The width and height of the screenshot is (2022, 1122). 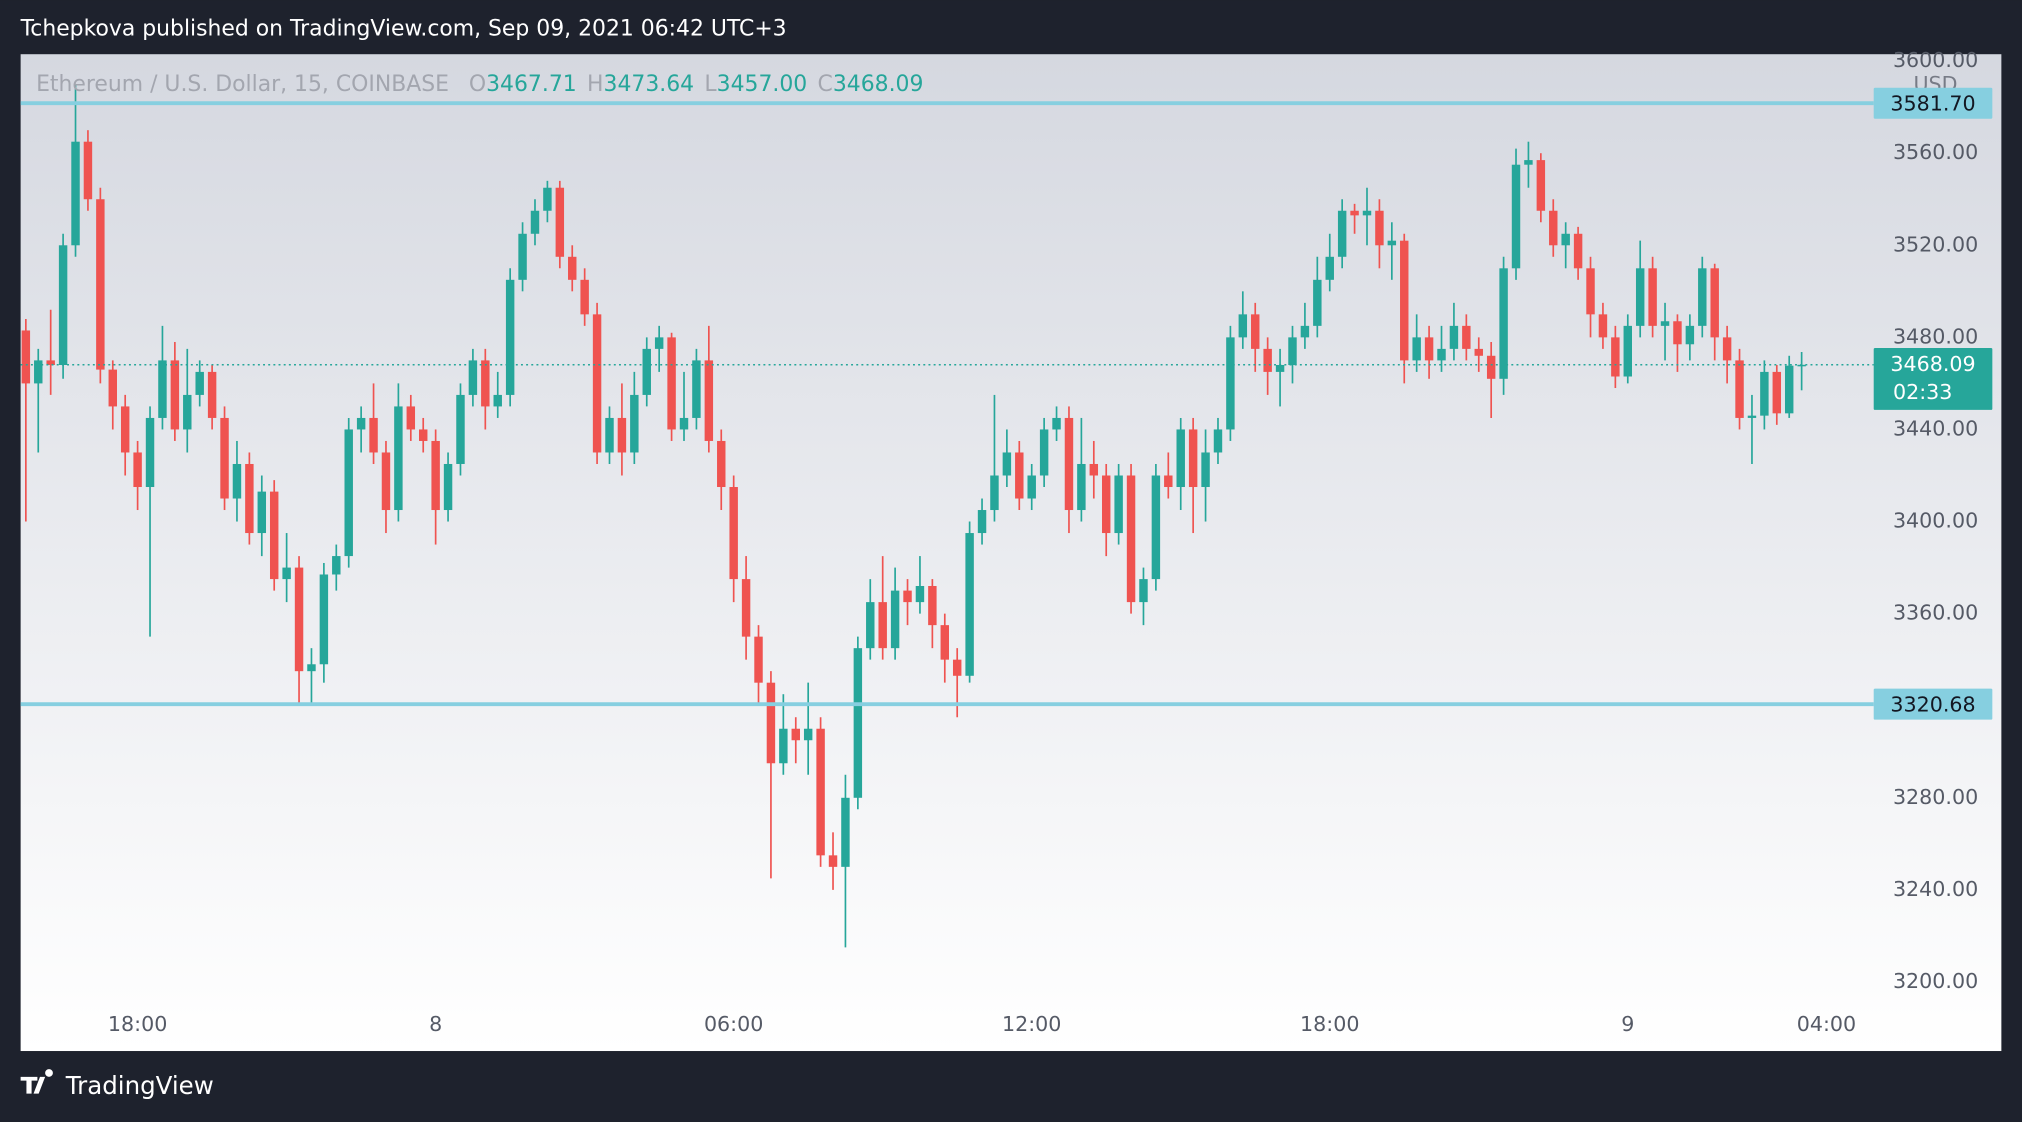 What do you see at coordinates (1935, 428) in the screenshot?
I see `y-tick-label: 3440.00` at bounding box center [1935, 428].